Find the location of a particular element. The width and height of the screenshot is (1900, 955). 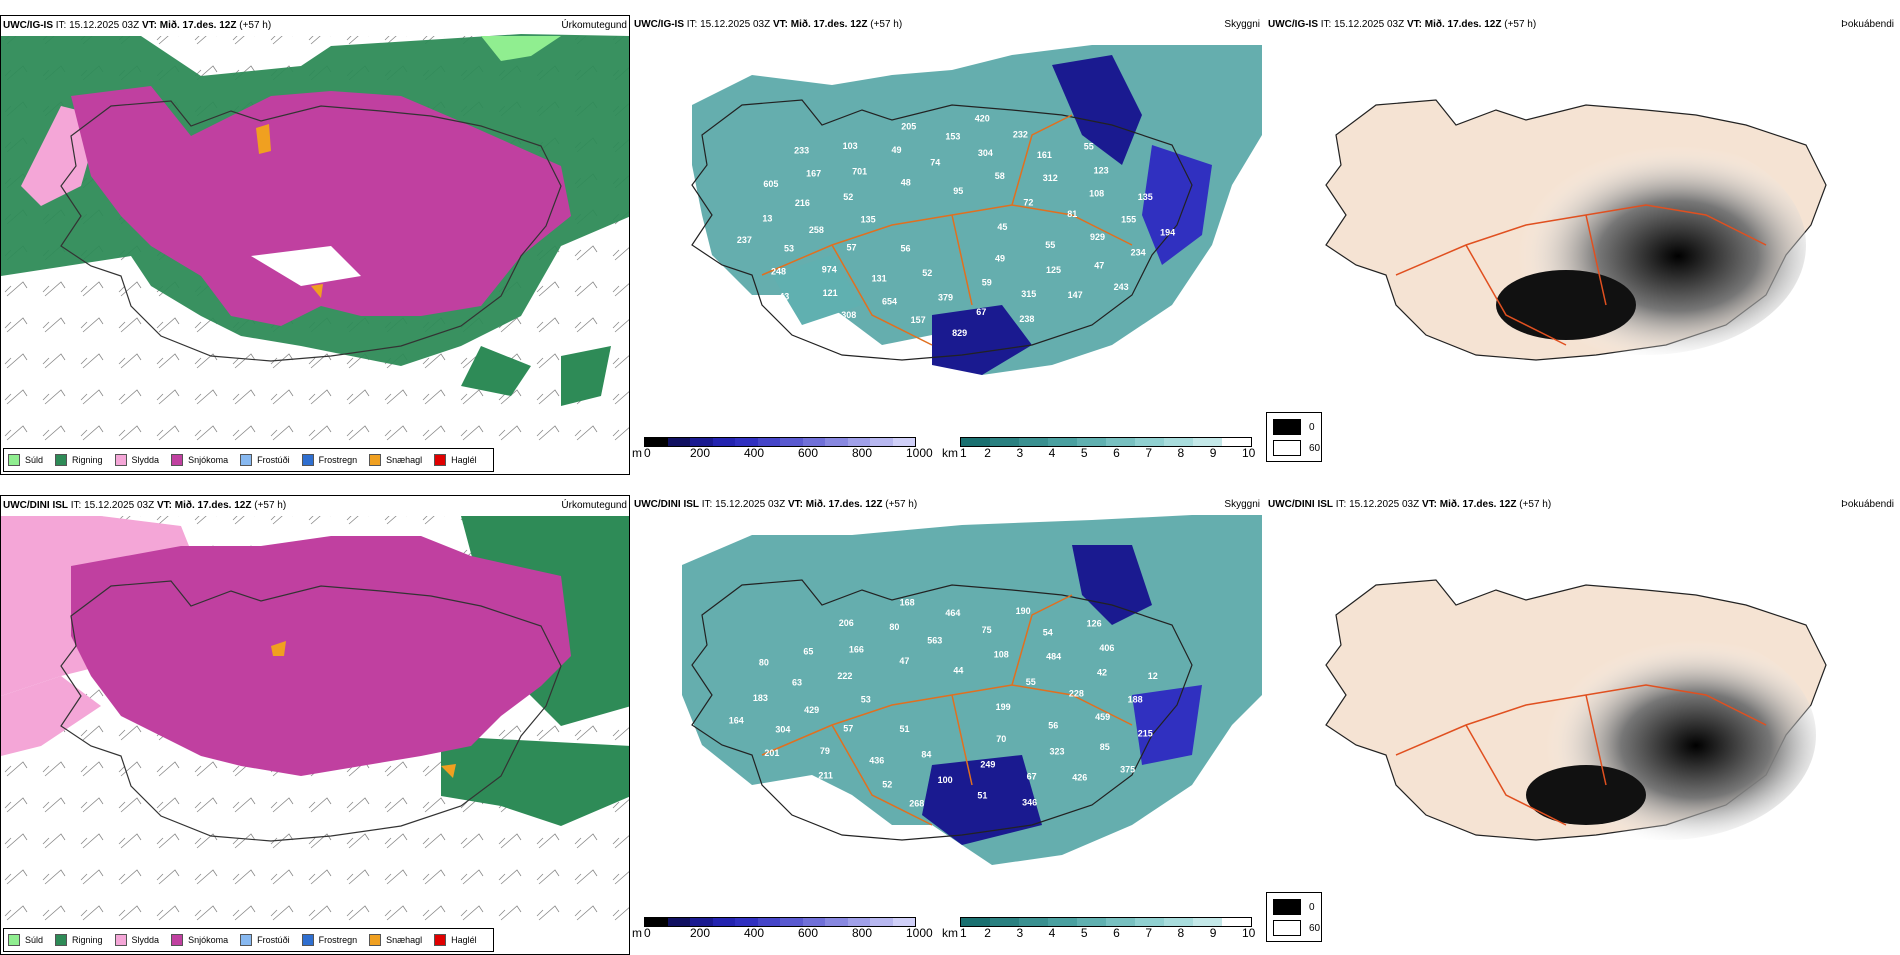

visibility-value-label: 168 is located at coordinates (907, 603).